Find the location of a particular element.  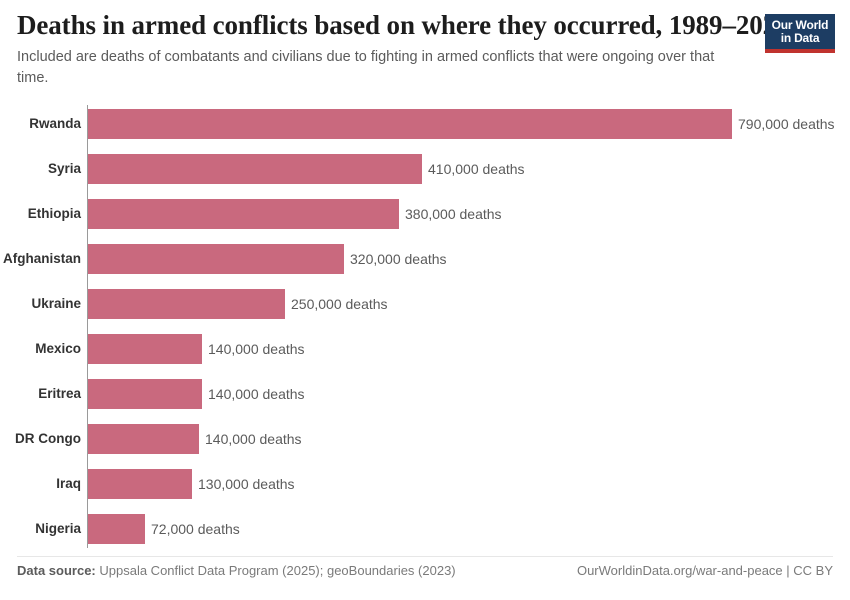

bar-row: Mexico 140,000 deaths is located at coordinates (425, 349).